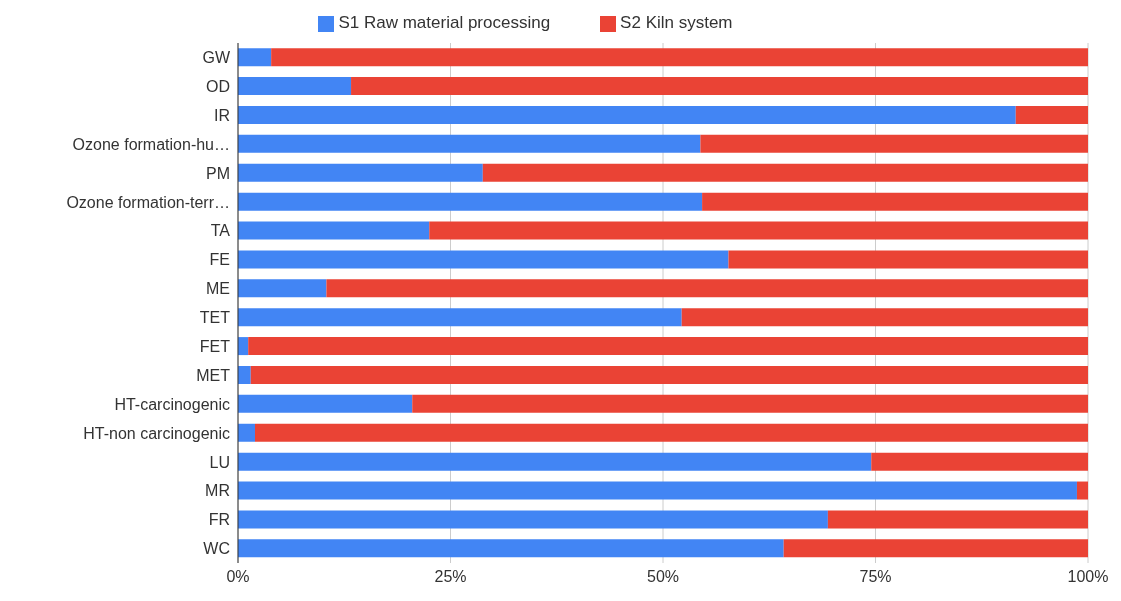 This screenshot has height=601, width=1121. I want to click on y-tick-label: TA, so click(220, 231).